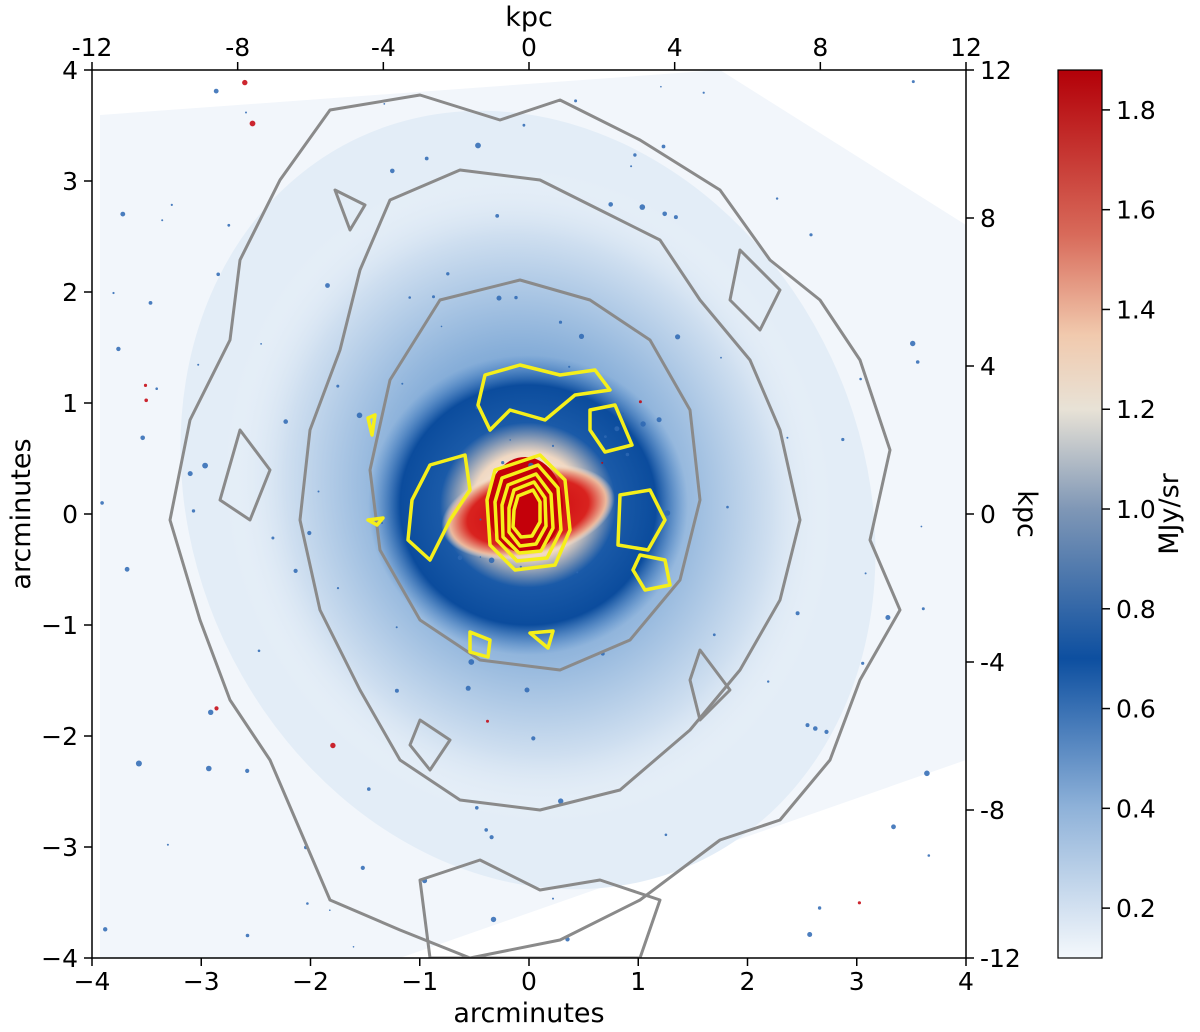  Describe the element at coordinates (59, 736) in the screenshot. I see `y-tick-label: −2` at that location.